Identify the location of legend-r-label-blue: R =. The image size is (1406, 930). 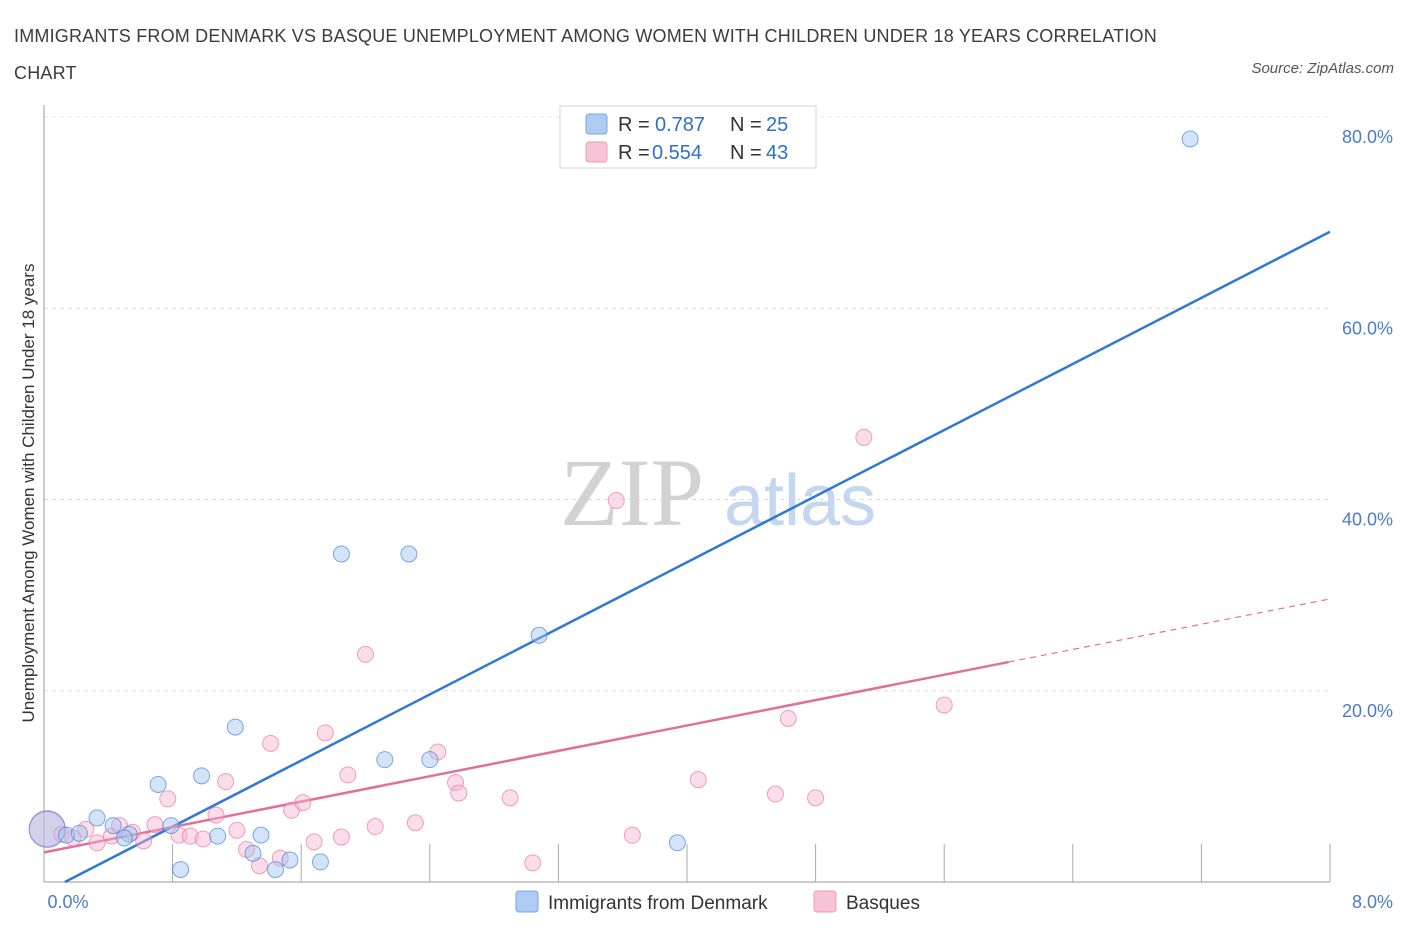
(634, 125).